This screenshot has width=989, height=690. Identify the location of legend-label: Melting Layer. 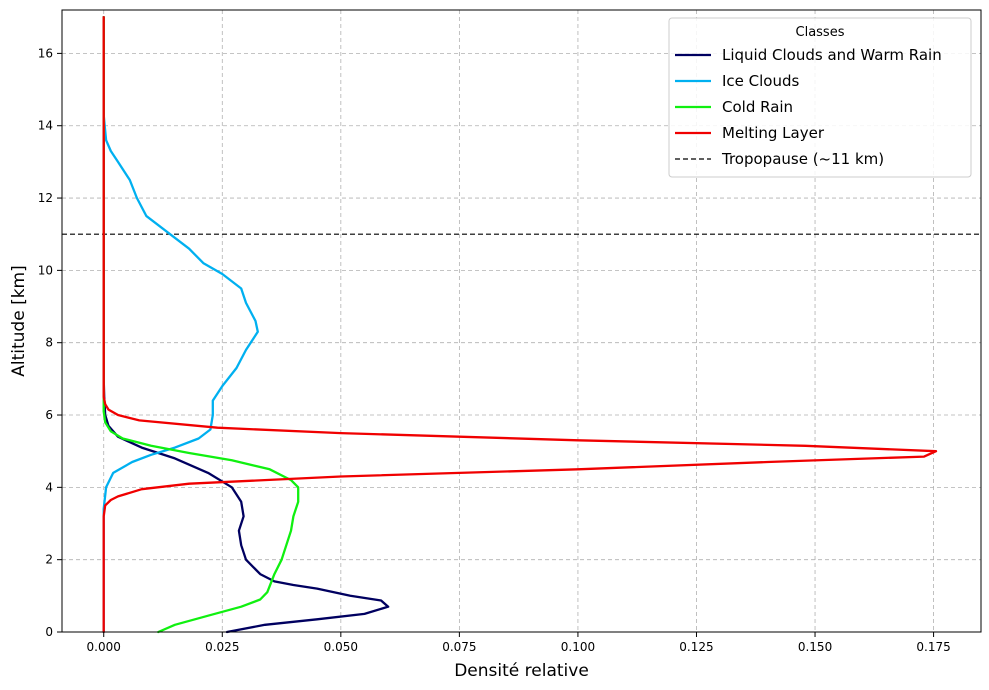
(773, 133).